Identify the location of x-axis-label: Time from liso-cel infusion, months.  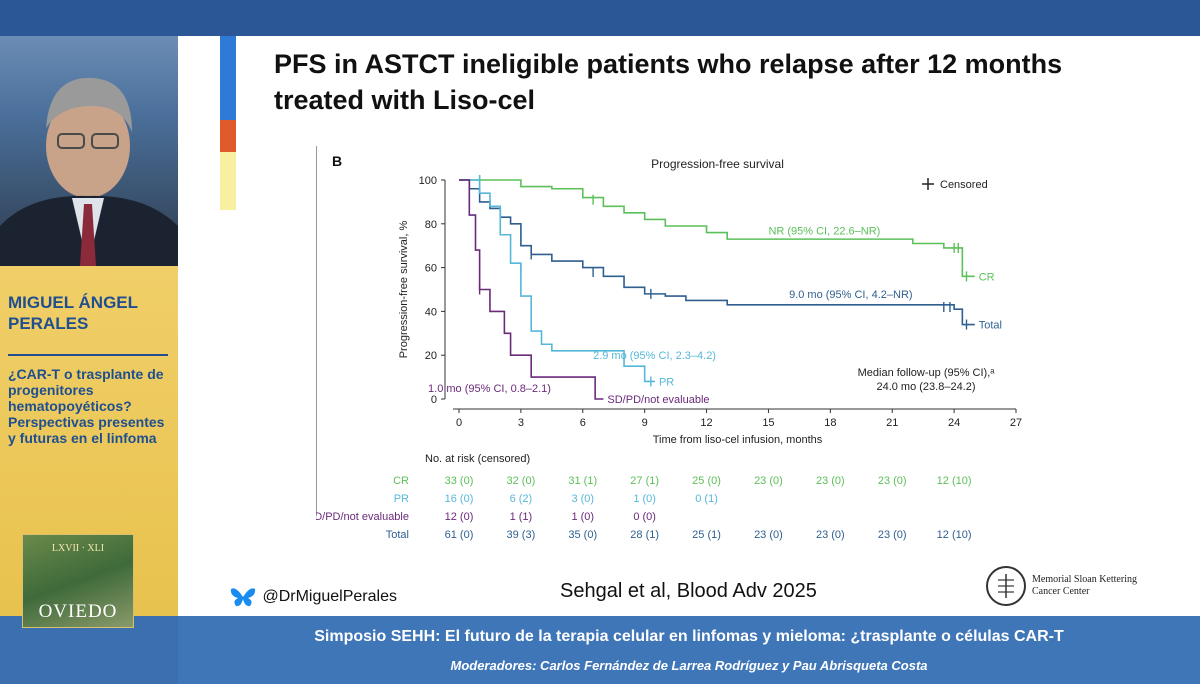
(738, 440).